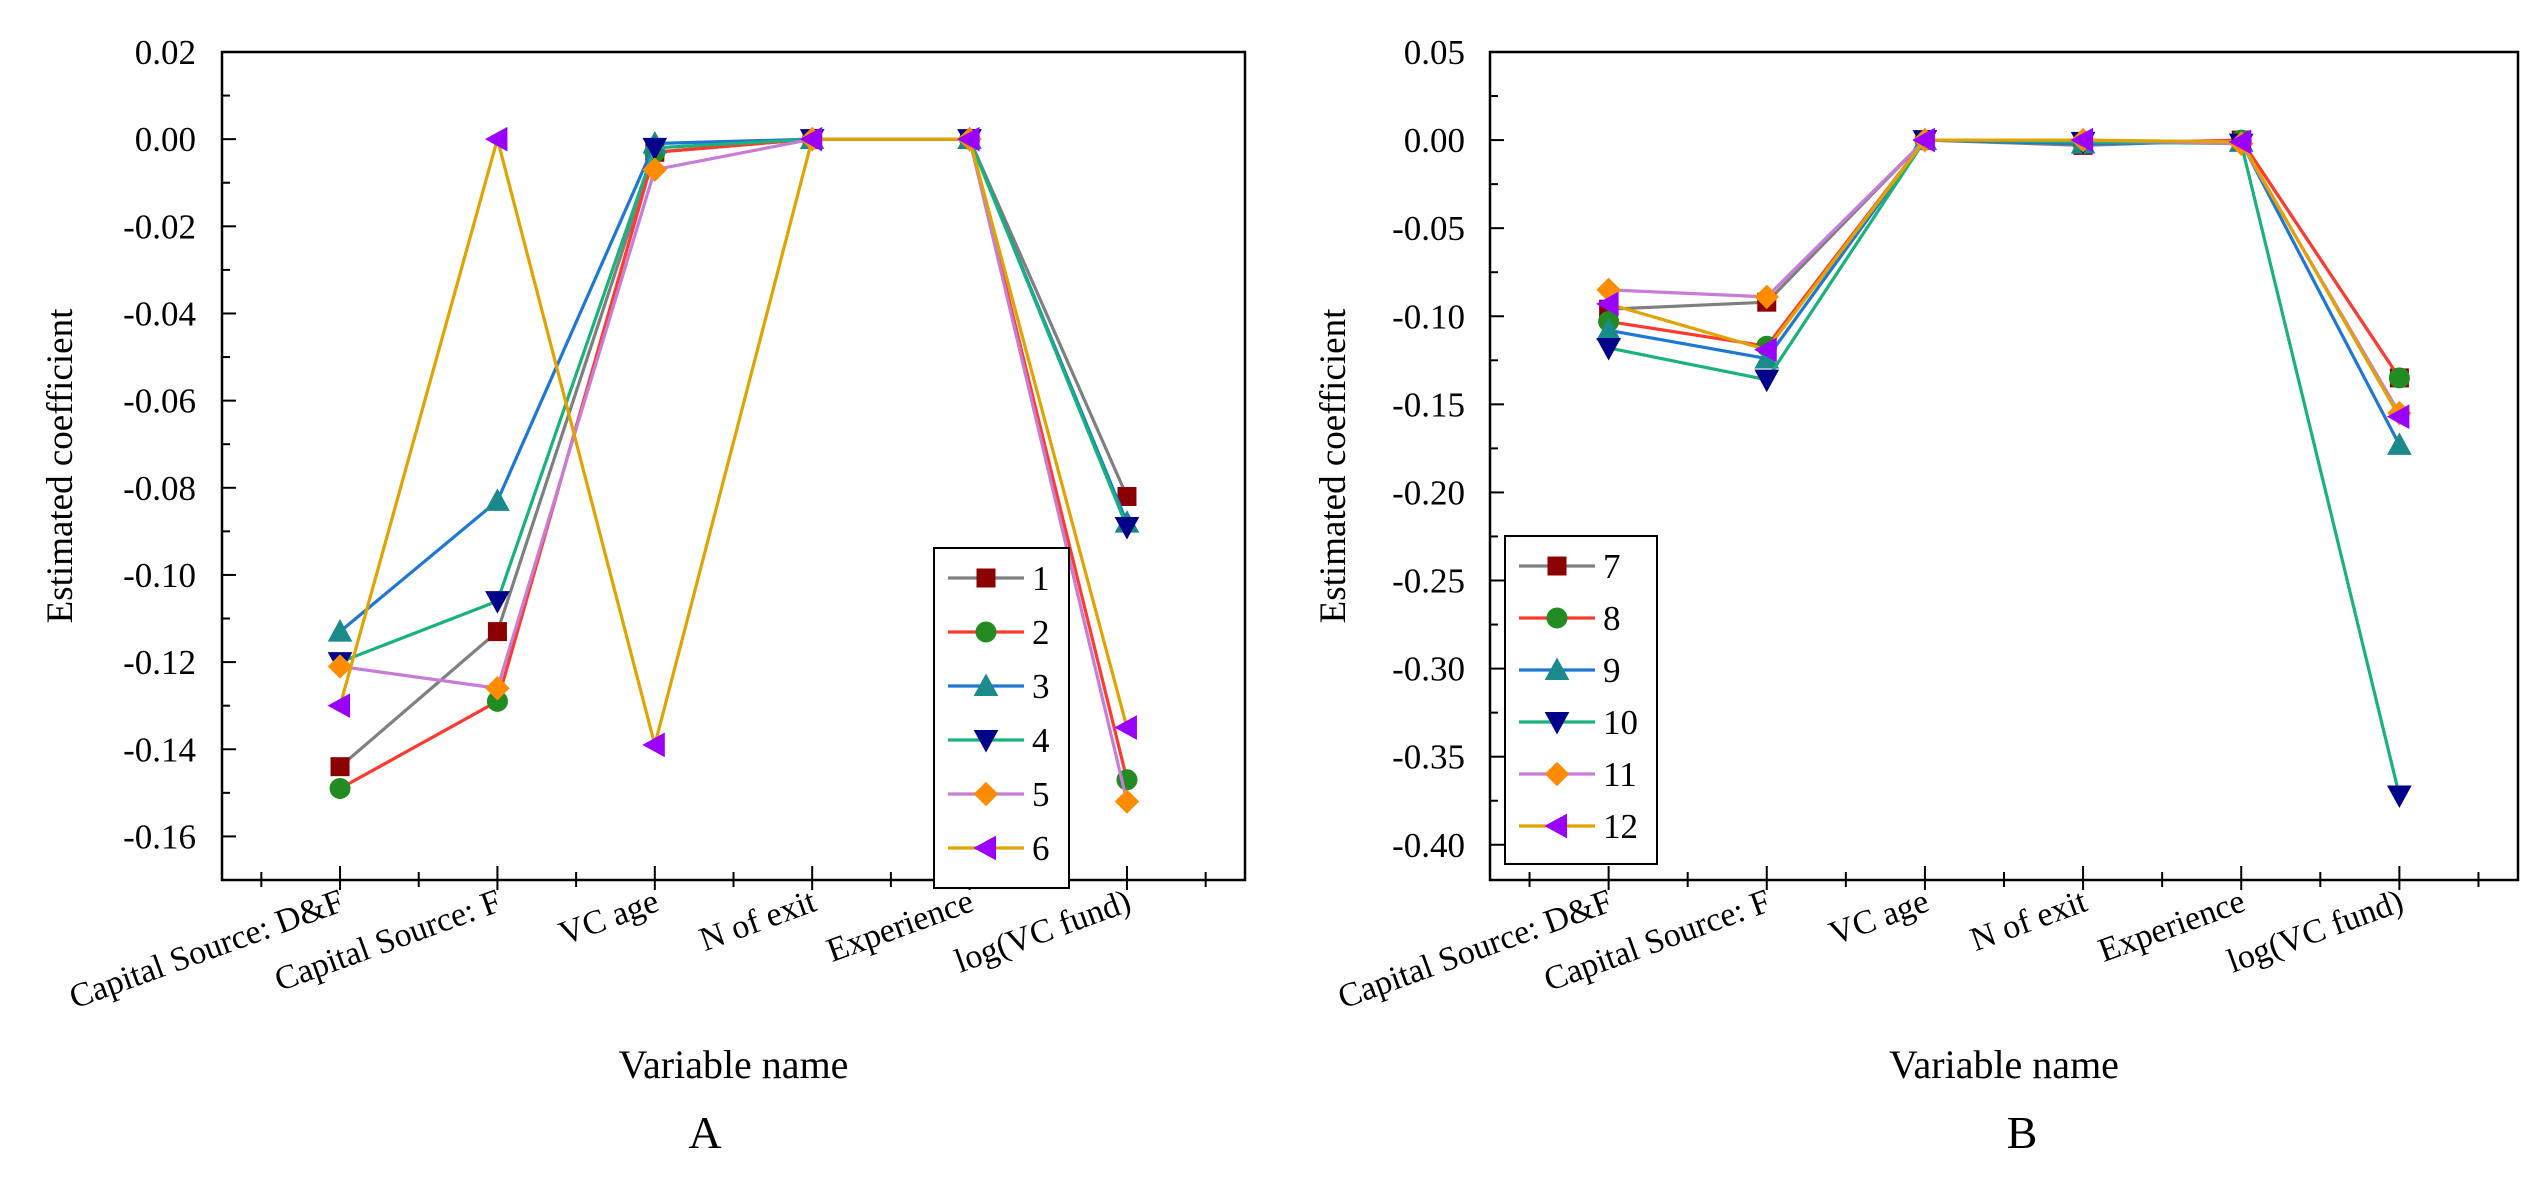 The width and height of the screenshot is (2543, 1183). Describe the element at coordinates (1428, 845) in the screenshot. I see `y-tick-label: -0.40` at that location.